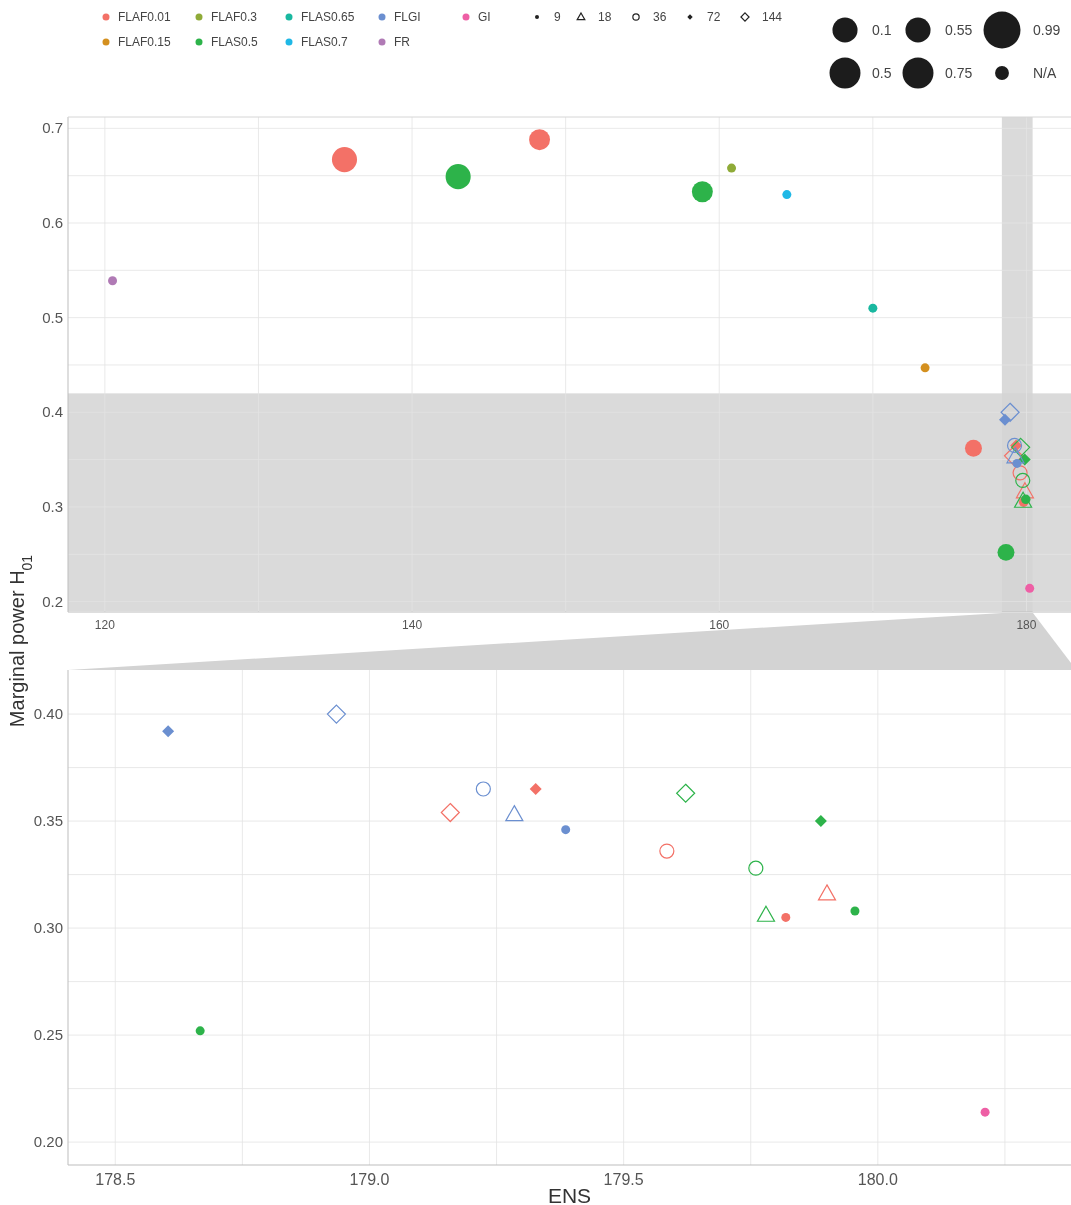 The image size is (1071, 1205). I want to click on x-tick-label: 179.5, so click(623, 1179).